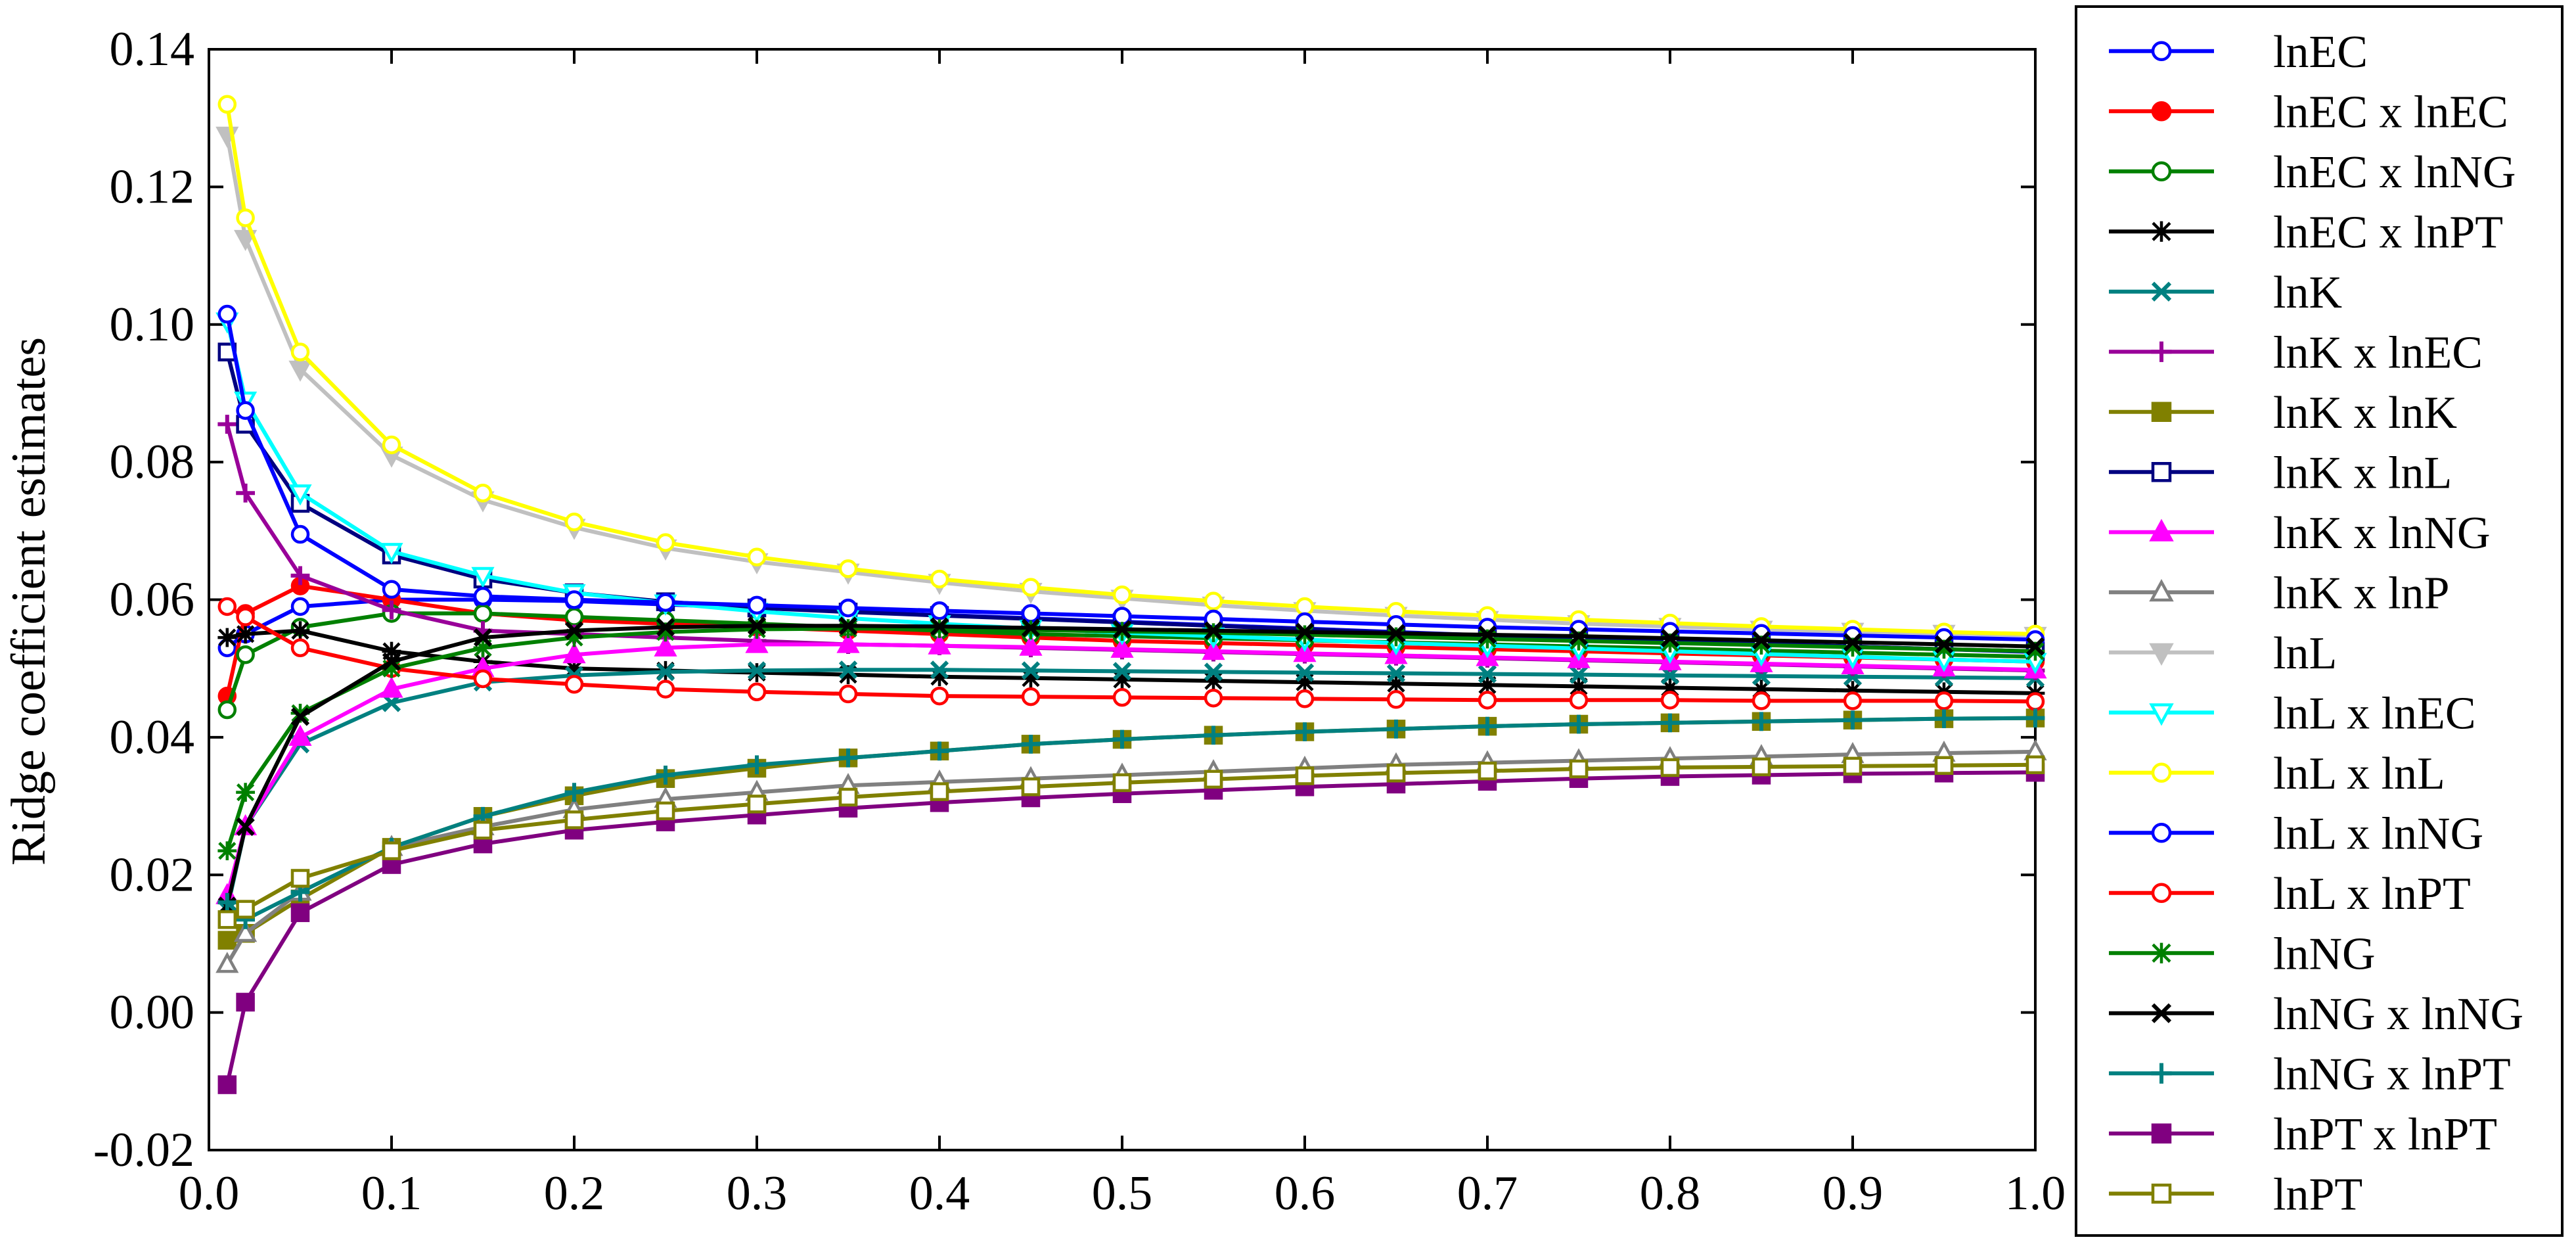  What do you see at coordinates (300, 576) in the screenshot?
I see `data-point-lnk-x-lnec` at bounding box center [300, 576].